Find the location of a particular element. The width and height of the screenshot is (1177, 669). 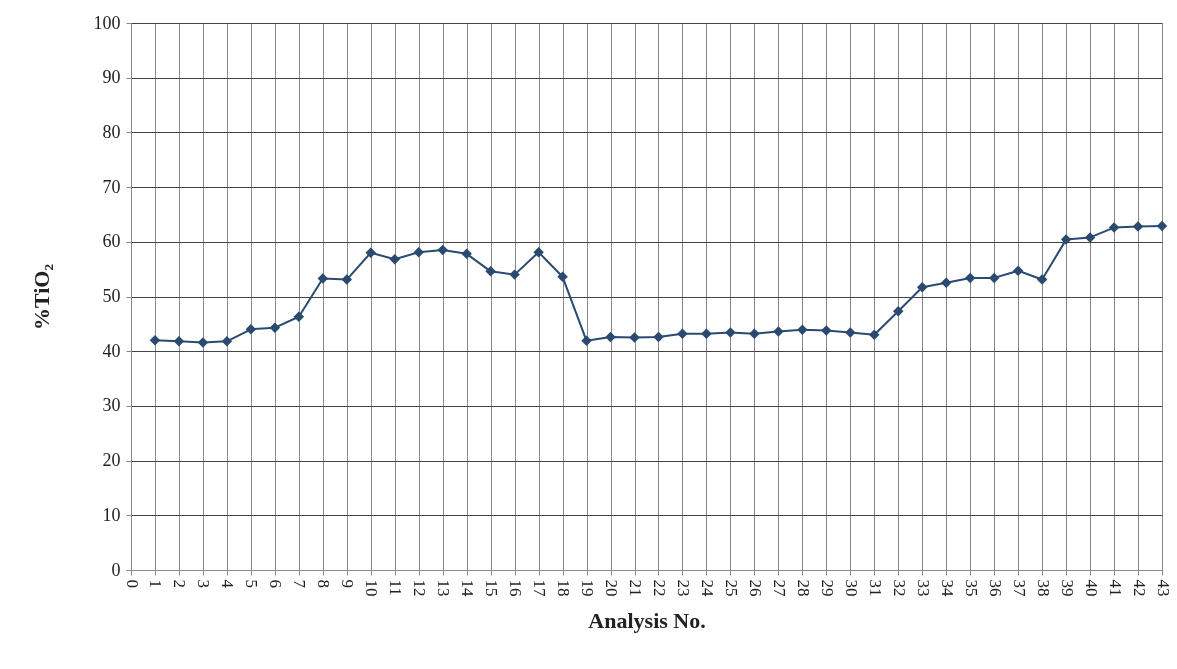

x-tick-label: 9 is located at coordinates (348, 583).